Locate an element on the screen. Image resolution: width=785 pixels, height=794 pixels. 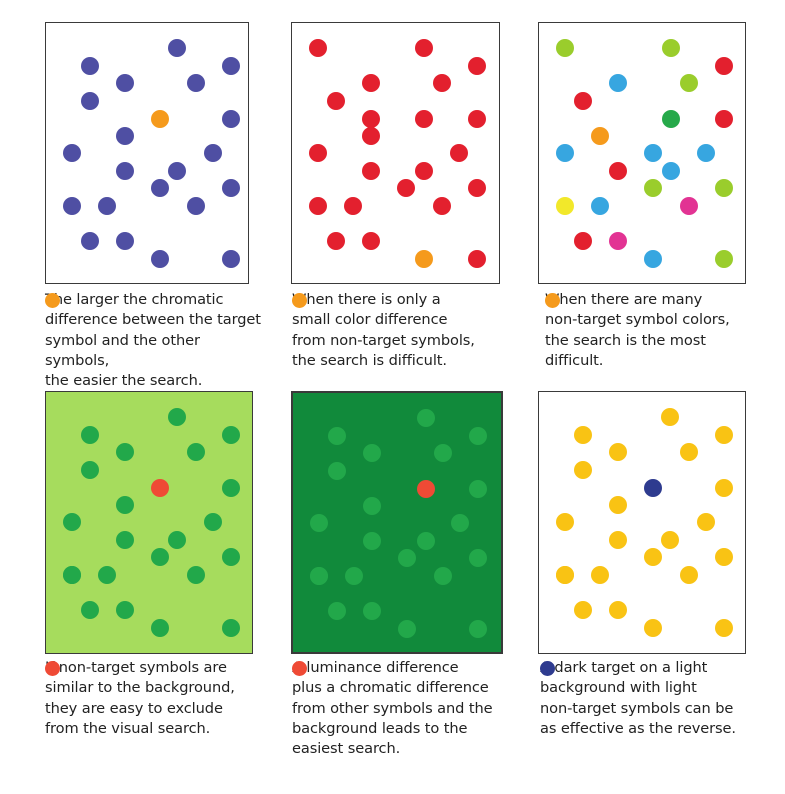
panel-2-dots is located at coordinates (397, 153).